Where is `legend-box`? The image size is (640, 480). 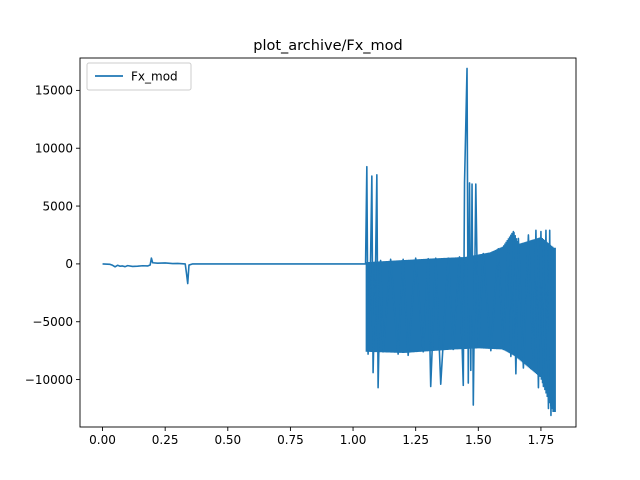
legend-box is located at coordinates (139, 76).